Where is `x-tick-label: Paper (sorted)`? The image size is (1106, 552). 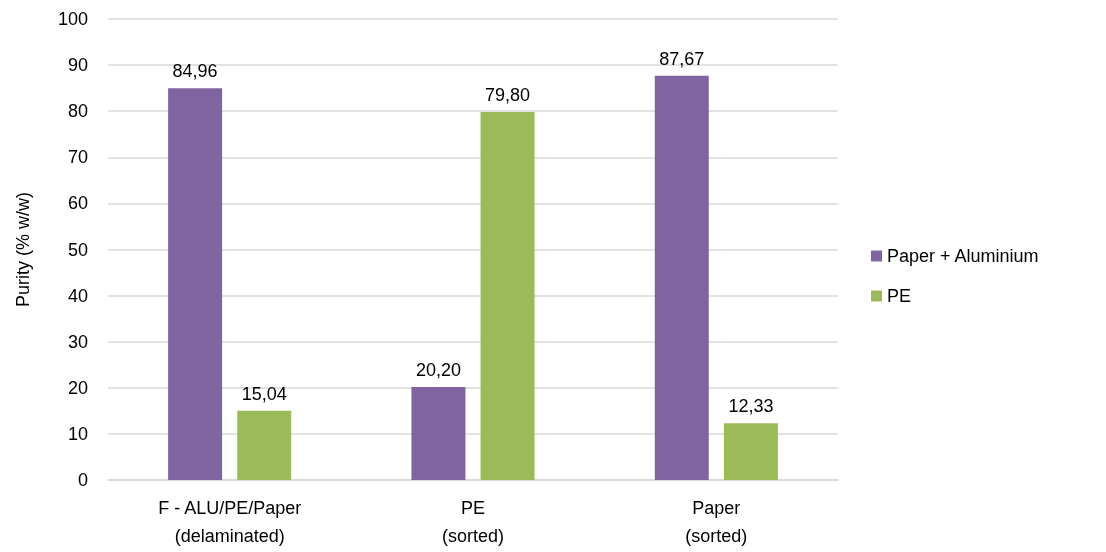 x-tick-label: Paper (sorted) is located at coordinates (716, 522).